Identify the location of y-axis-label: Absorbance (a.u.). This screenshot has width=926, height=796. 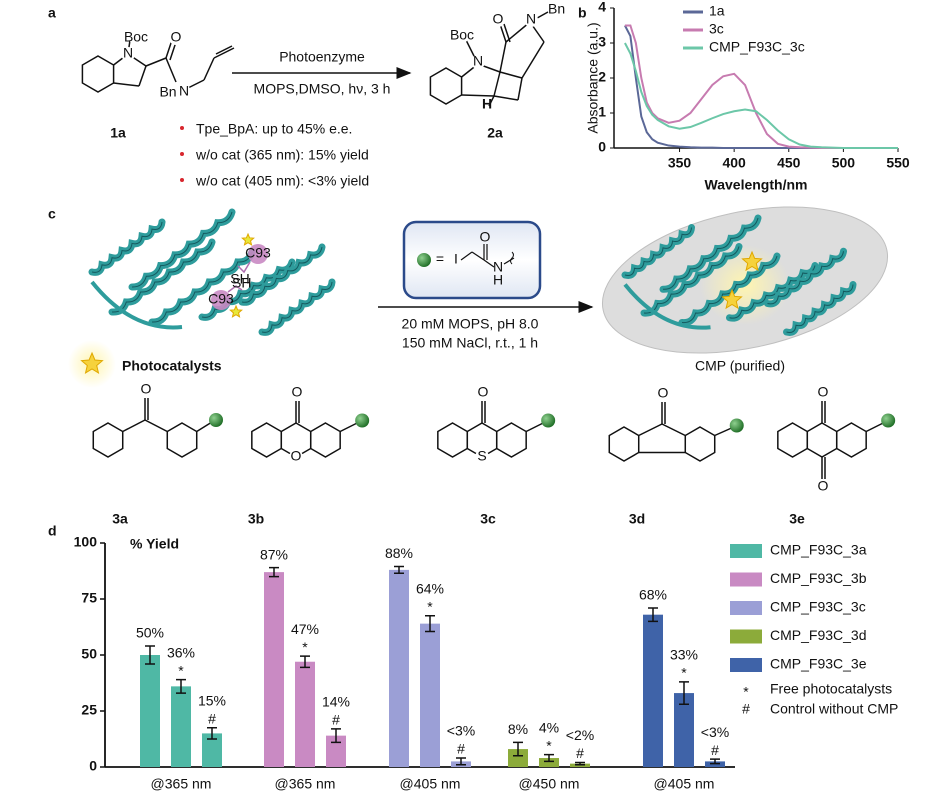
(593, 77).